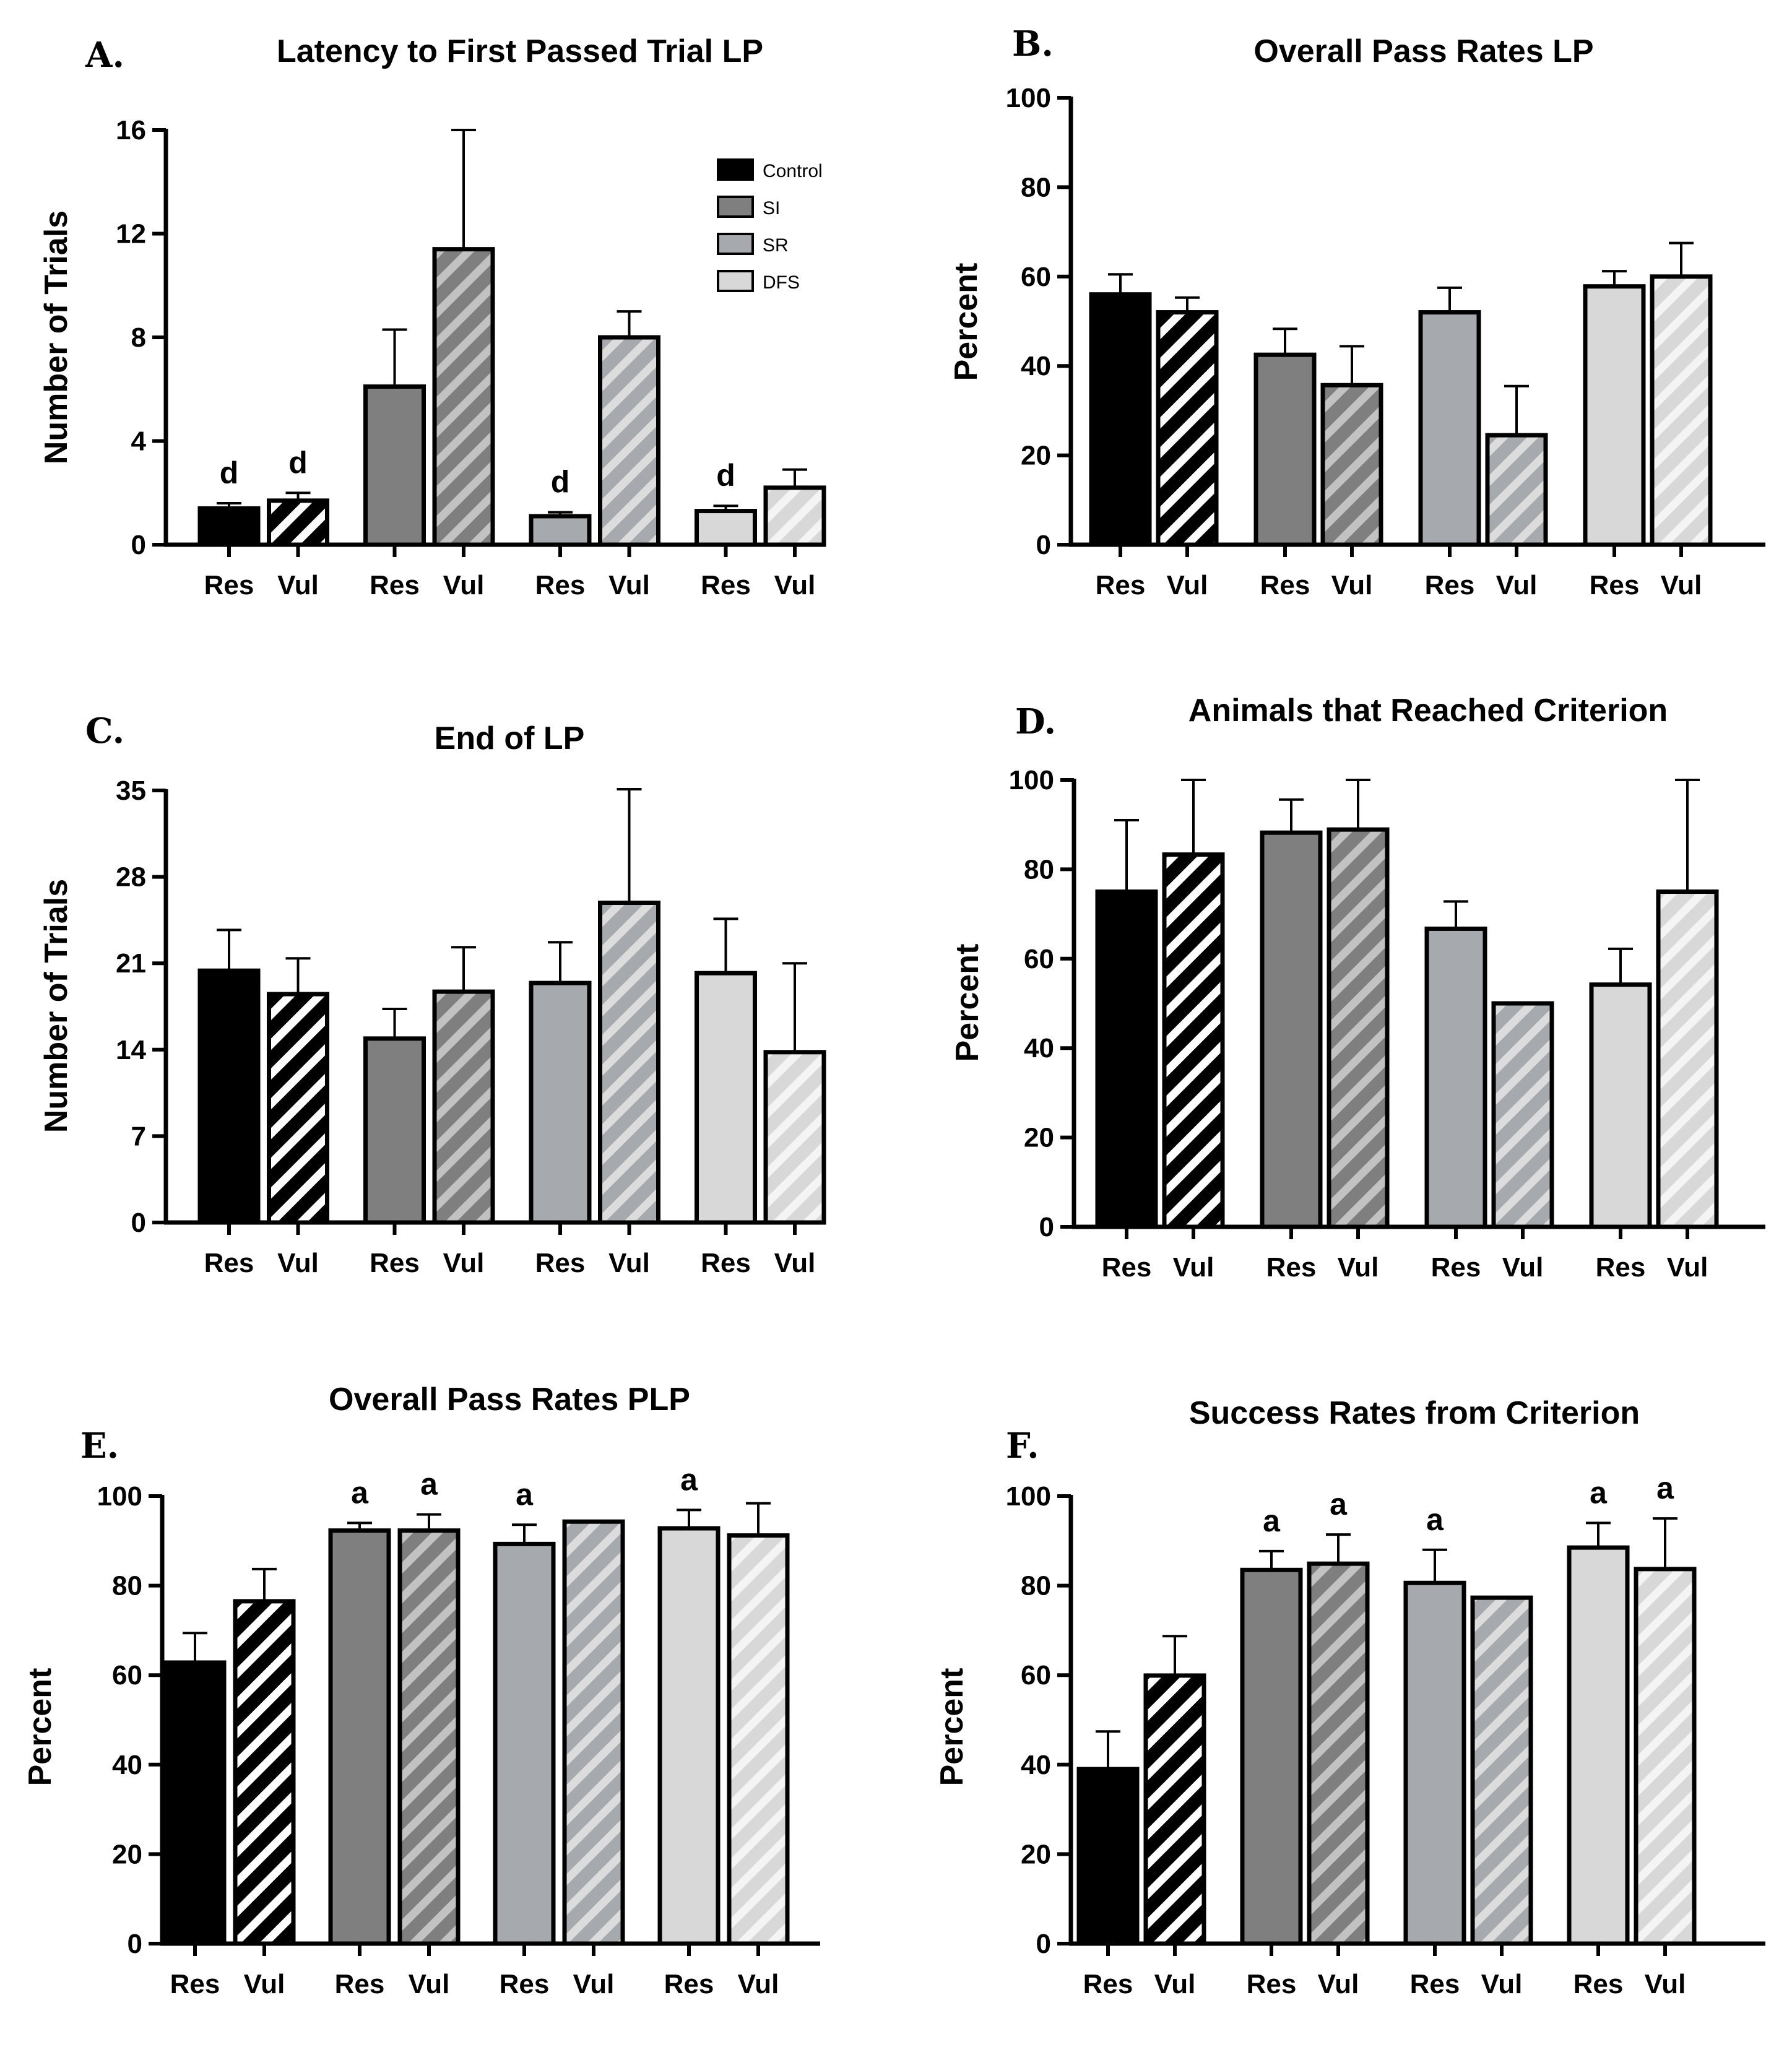 The width and height of the screenshot is (1792, 2047). What do you see at coordinates (131, 130) in the screenshot?
I see `y-tick-label: 16` at bounding box center [131, 130].